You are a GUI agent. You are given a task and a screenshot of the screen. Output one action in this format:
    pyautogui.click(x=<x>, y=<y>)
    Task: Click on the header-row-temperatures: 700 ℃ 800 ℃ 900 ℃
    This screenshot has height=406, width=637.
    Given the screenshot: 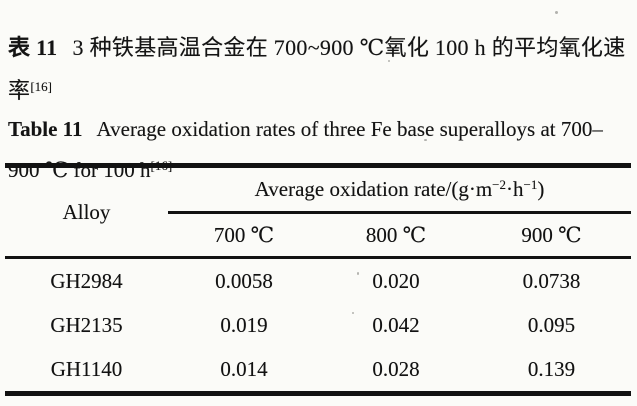 What is the action you would take?
    pyautogui.click(x=318, y=235)
    